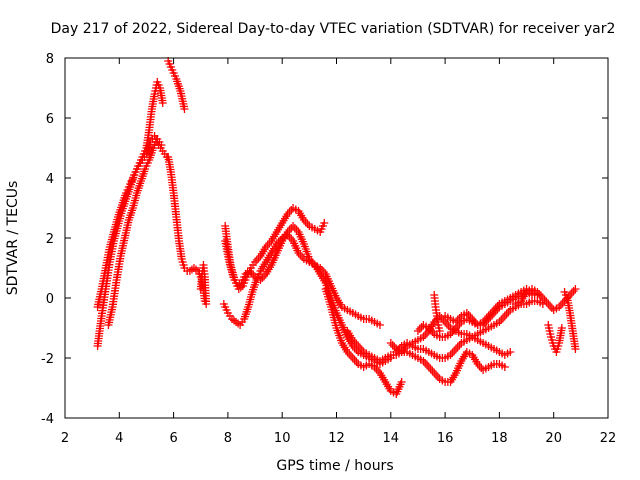  Describe the element at coordinates (445, 438) in the screenshot. I see `x-tick-label: 16` at that location.